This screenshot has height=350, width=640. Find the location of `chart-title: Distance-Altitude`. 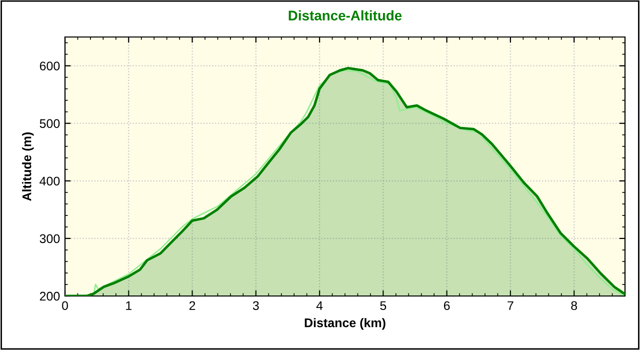

chart-title: Distance-Altitude is located at coordinates (345, 15).